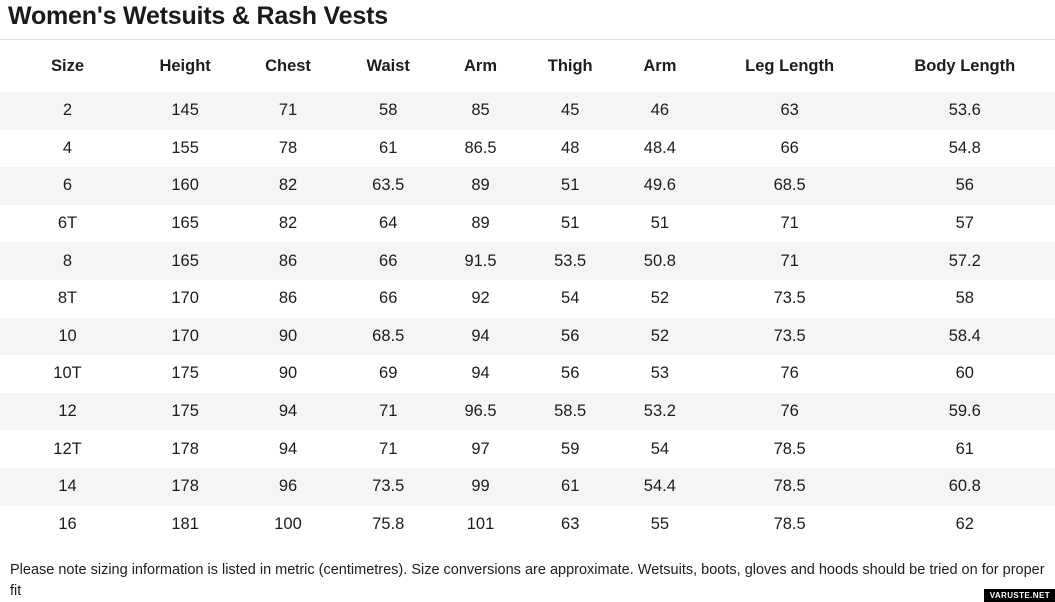 This screenshot has width=1055, height=602. I want to click on table-cell: 63.5, so click(388, 185).